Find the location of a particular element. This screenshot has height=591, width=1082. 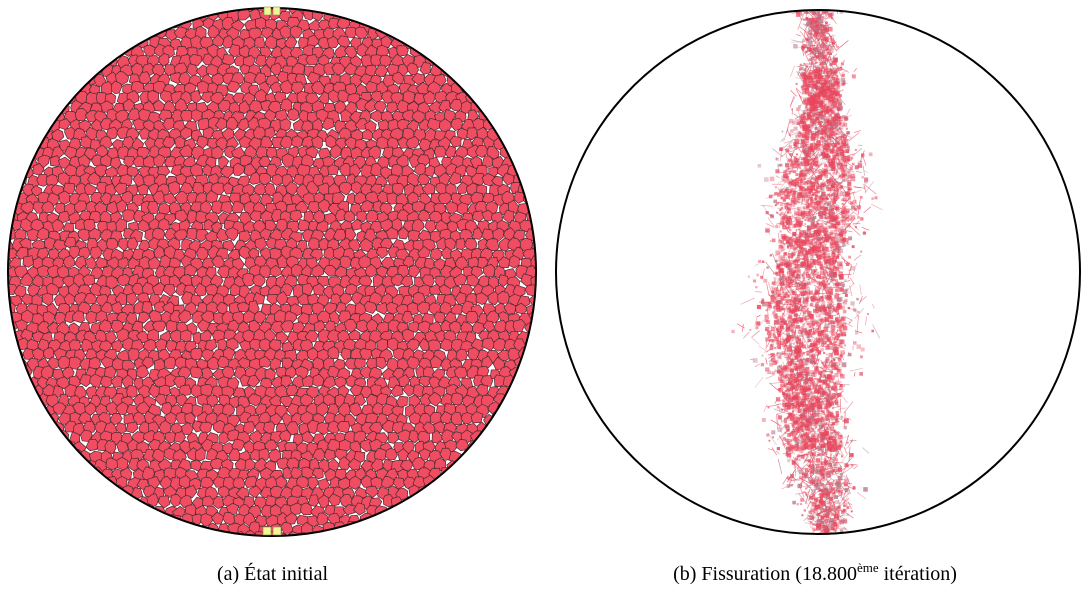

top-contact-pad is located at coordinates (272, 11).